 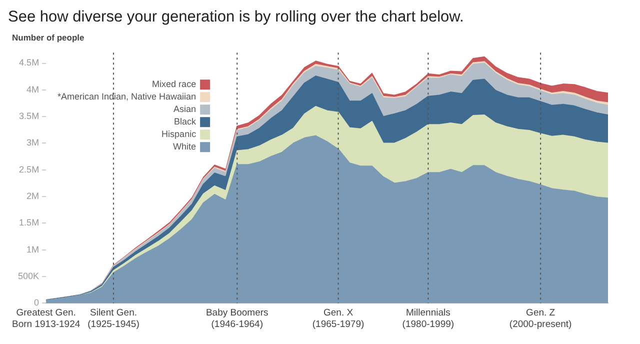 I want to click on y-tick-label: 1M, so click(x=33, y=249).